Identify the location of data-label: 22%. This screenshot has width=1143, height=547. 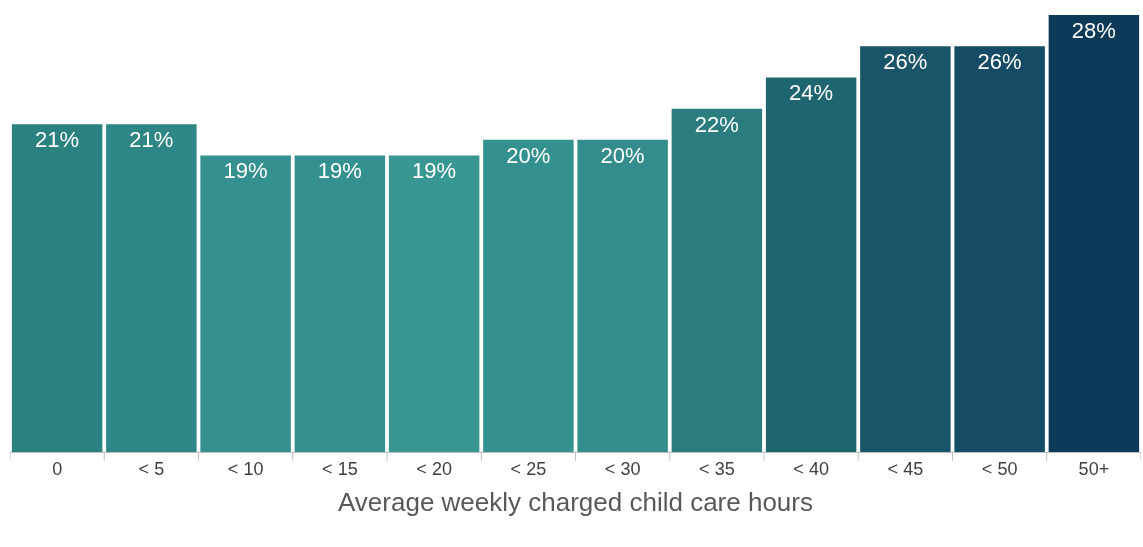
(716, 124).